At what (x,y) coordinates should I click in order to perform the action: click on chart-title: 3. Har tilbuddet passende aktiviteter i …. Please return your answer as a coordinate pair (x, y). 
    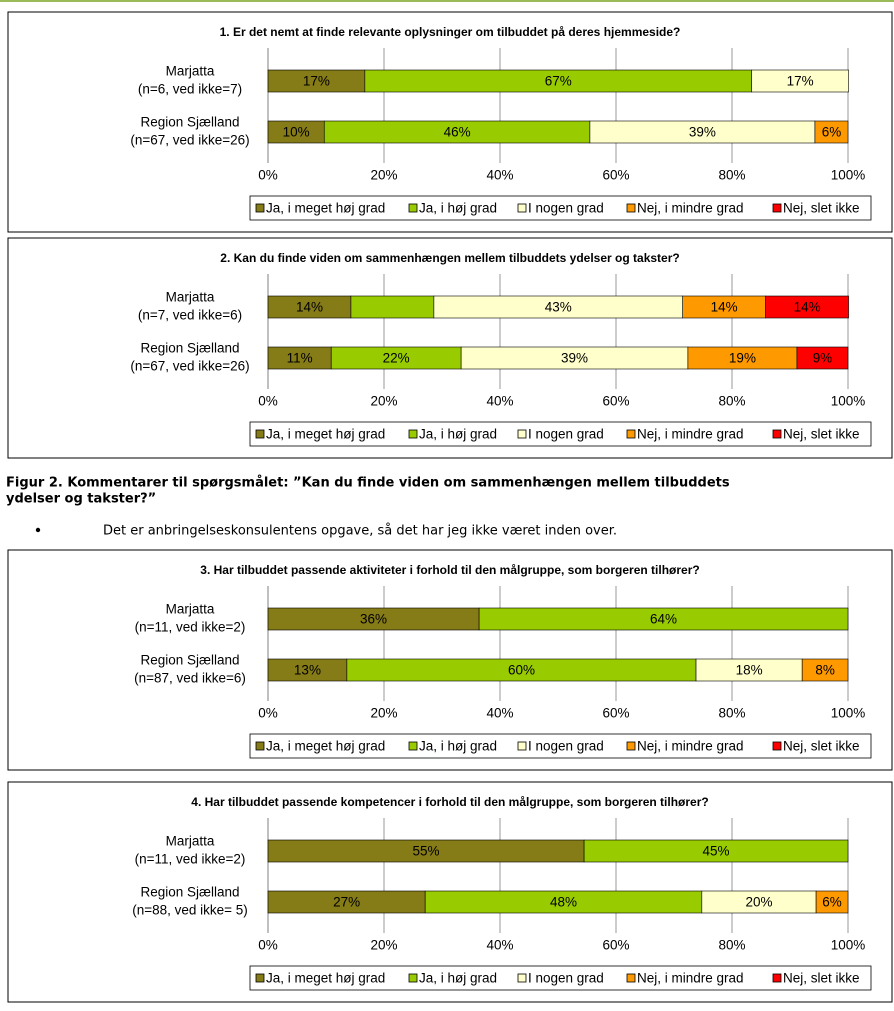
    Looking at the image, I should click on (449, 570).